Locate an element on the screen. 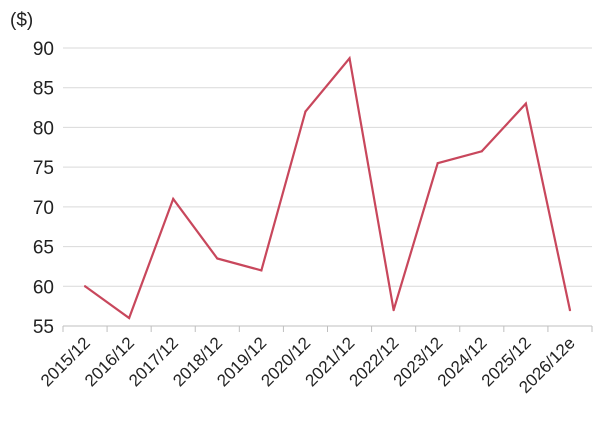 This screenshot has height=431, width=600. y-axis-unit-label: ($) is located at coordinates (21, 20).